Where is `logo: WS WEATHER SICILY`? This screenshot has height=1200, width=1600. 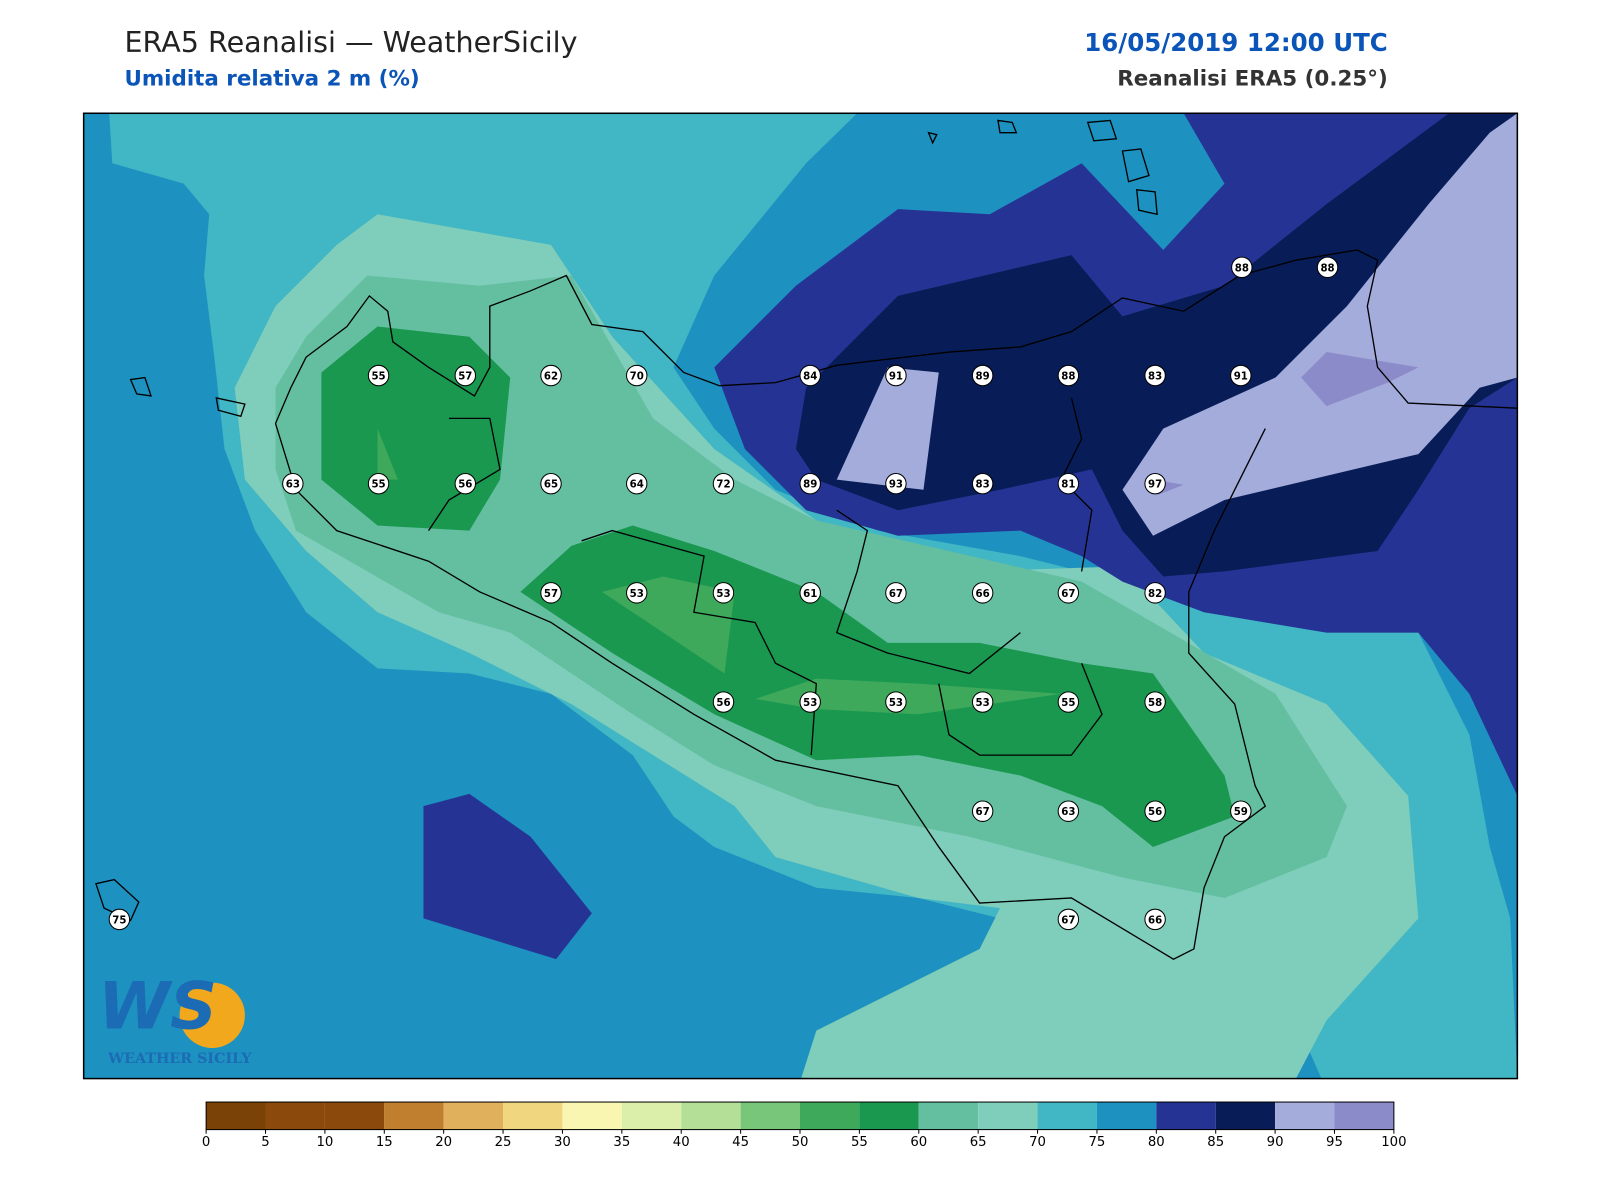
logo: WS WEATHER SICILY is located at coordinates (175, 1017).